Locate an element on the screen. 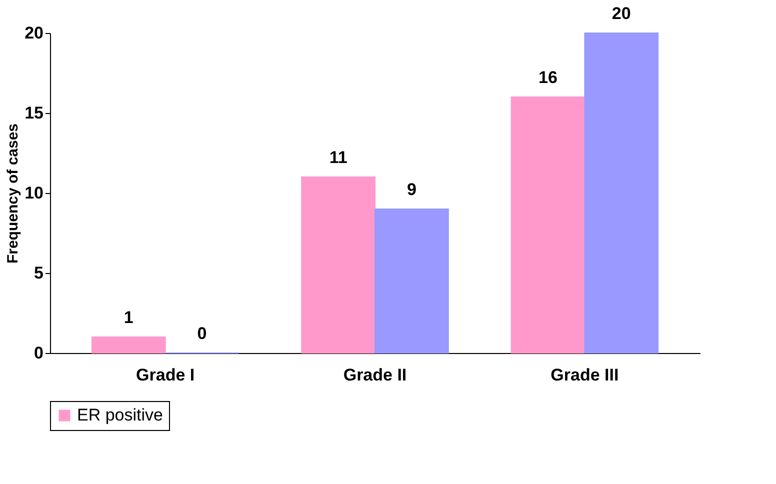  data-label: 0 is located at coordinates (202, 333).